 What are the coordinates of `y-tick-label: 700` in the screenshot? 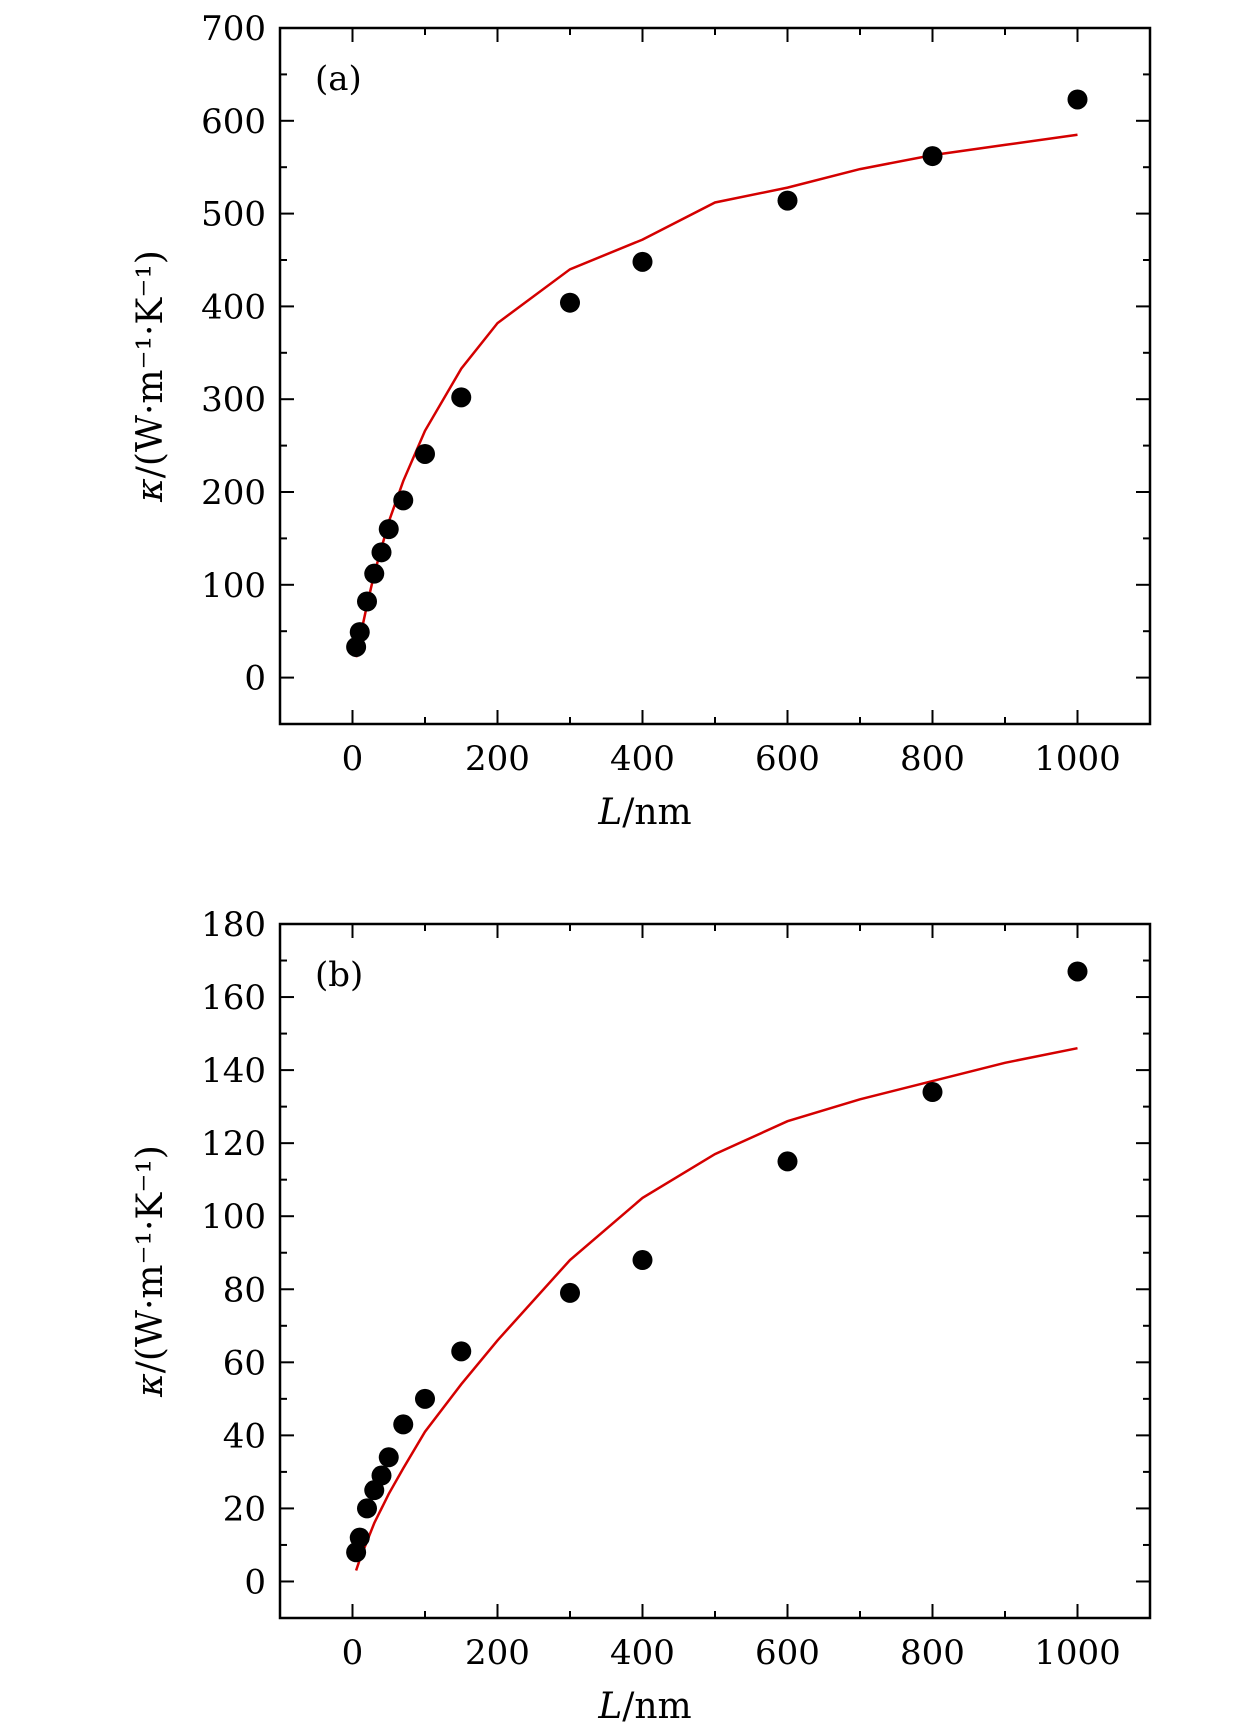 It's located at (233, 29).